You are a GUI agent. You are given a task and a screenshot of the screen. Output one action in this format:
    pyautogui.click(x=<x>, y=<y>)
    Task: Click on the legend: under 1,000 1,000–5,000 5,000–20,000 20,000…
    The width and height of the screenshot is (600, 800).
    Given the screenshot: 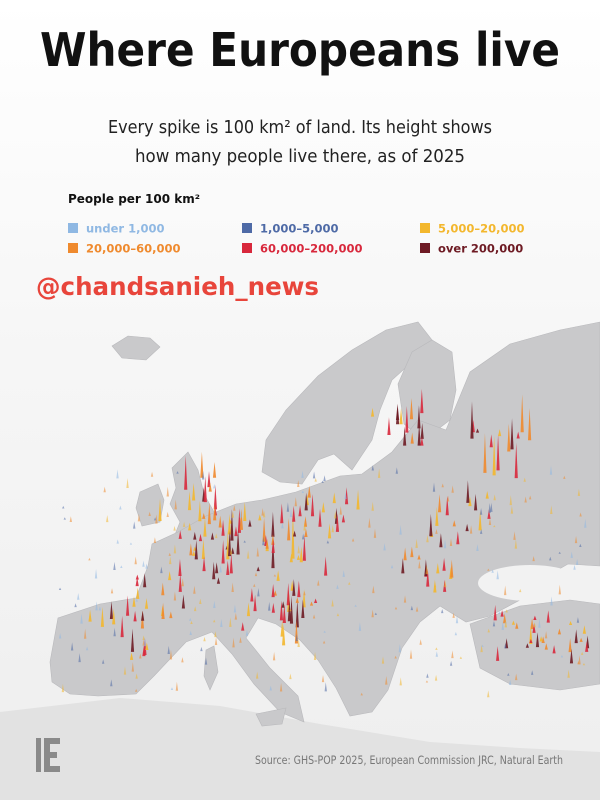 What is the action you would take?
    pyautogui.click(x=296, y=239)
    